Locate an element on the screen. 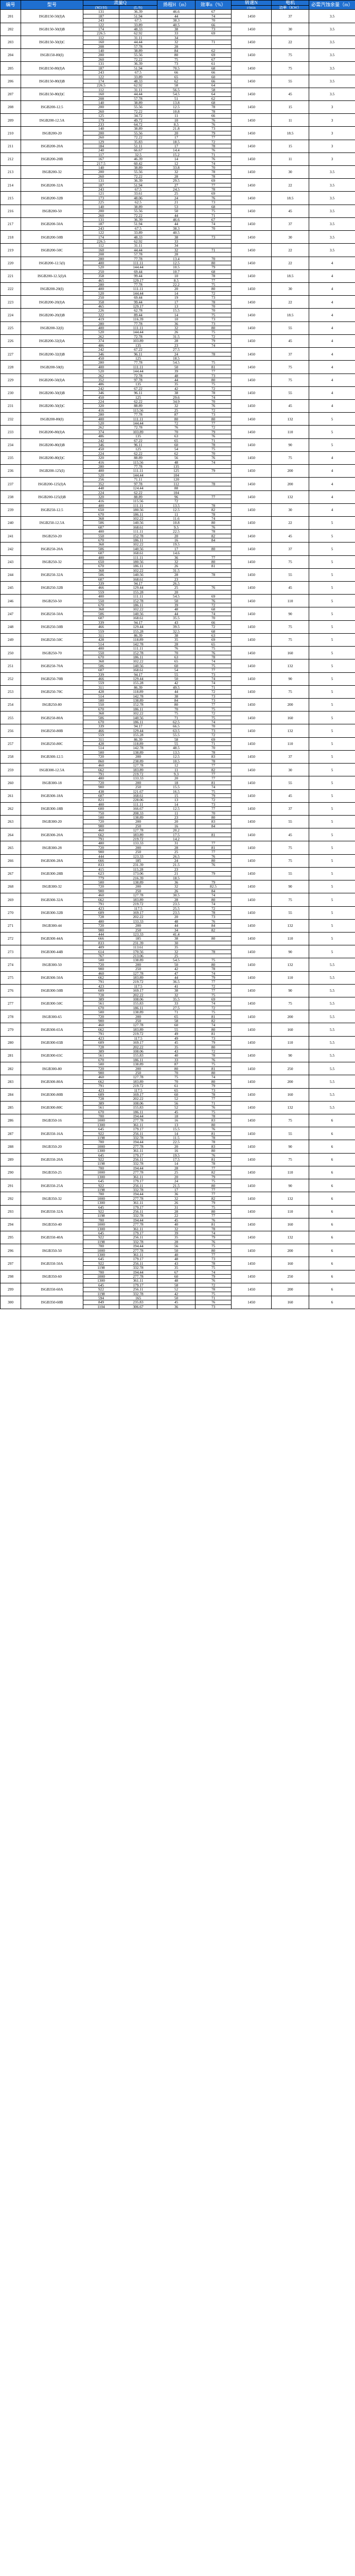  table-row: 416 115.56 72 is located at coordinates (178, 501).